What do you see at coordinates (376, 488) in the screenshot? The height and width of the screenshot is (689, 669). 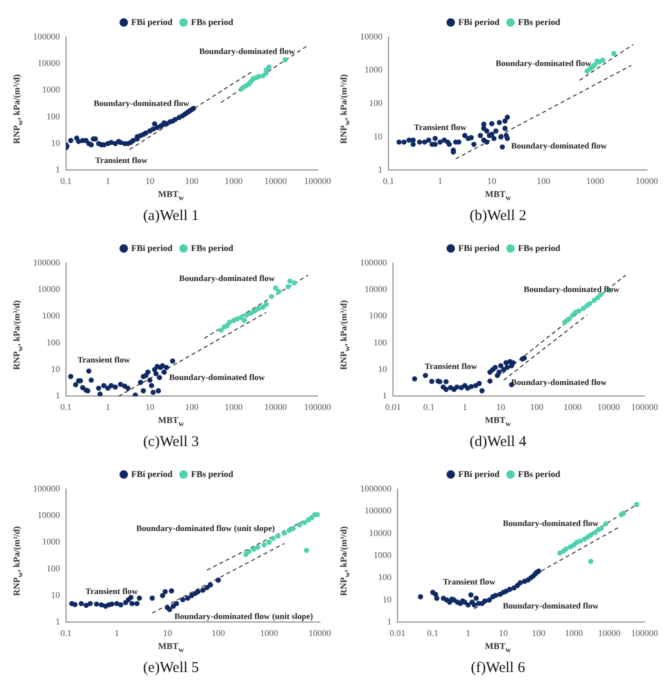 I see `y-tick-label: 1000000` at bounding box center [376, 488].